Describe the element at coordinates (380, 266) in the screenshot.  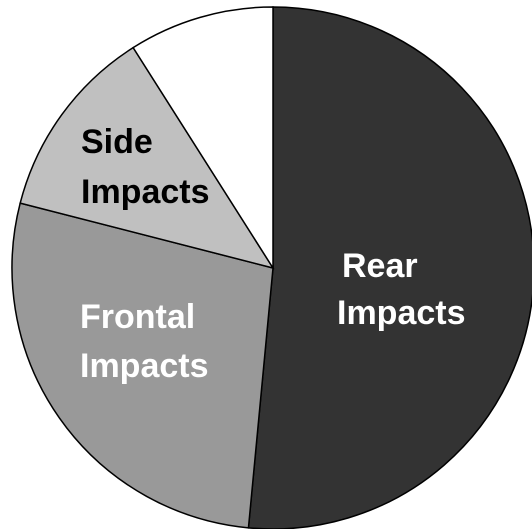
I see `slice-label-rear-line-1: Rear` at that location.